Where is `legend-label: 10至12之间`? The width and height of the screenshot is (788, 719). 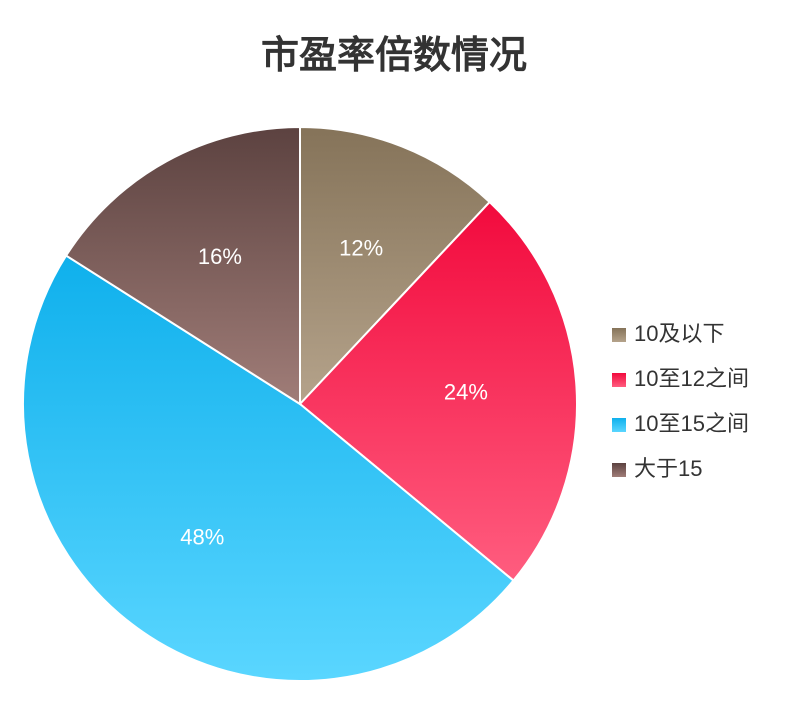 legend-label: 10至12之间 is located at coordinates (691, 378).